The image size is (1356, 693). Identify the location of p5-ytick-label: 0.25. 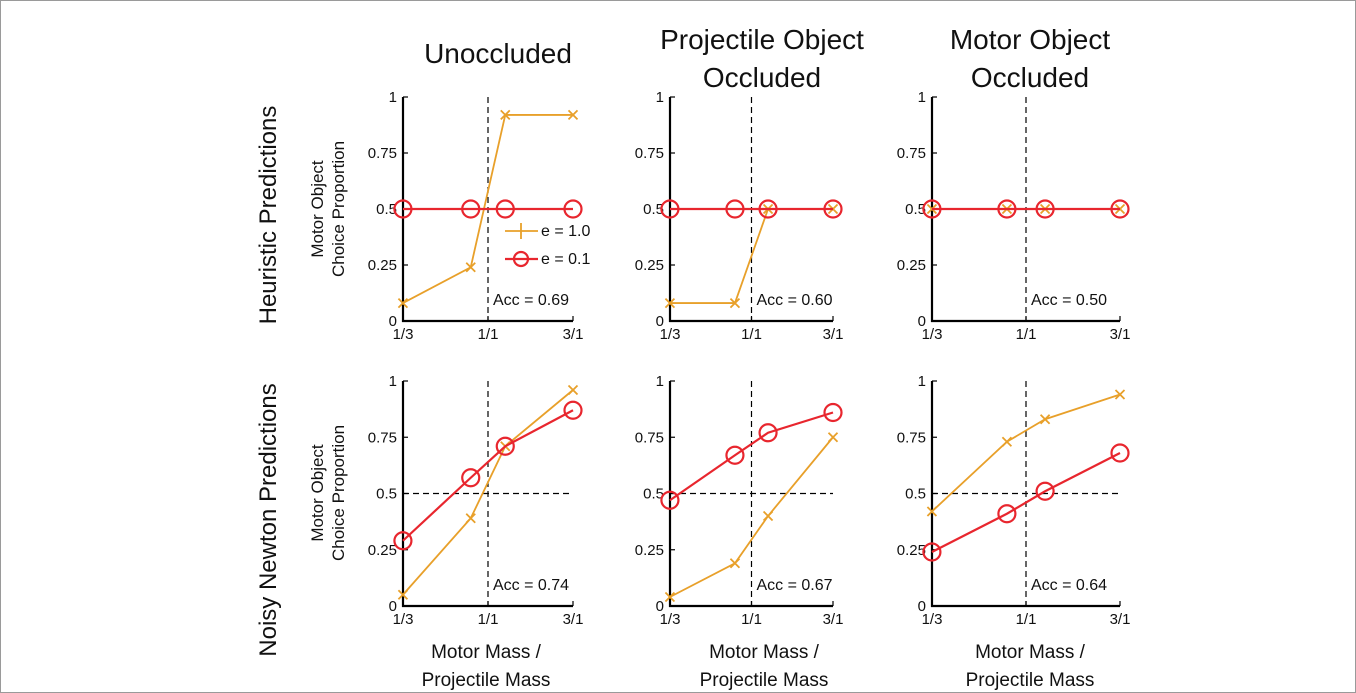
(649, 550).